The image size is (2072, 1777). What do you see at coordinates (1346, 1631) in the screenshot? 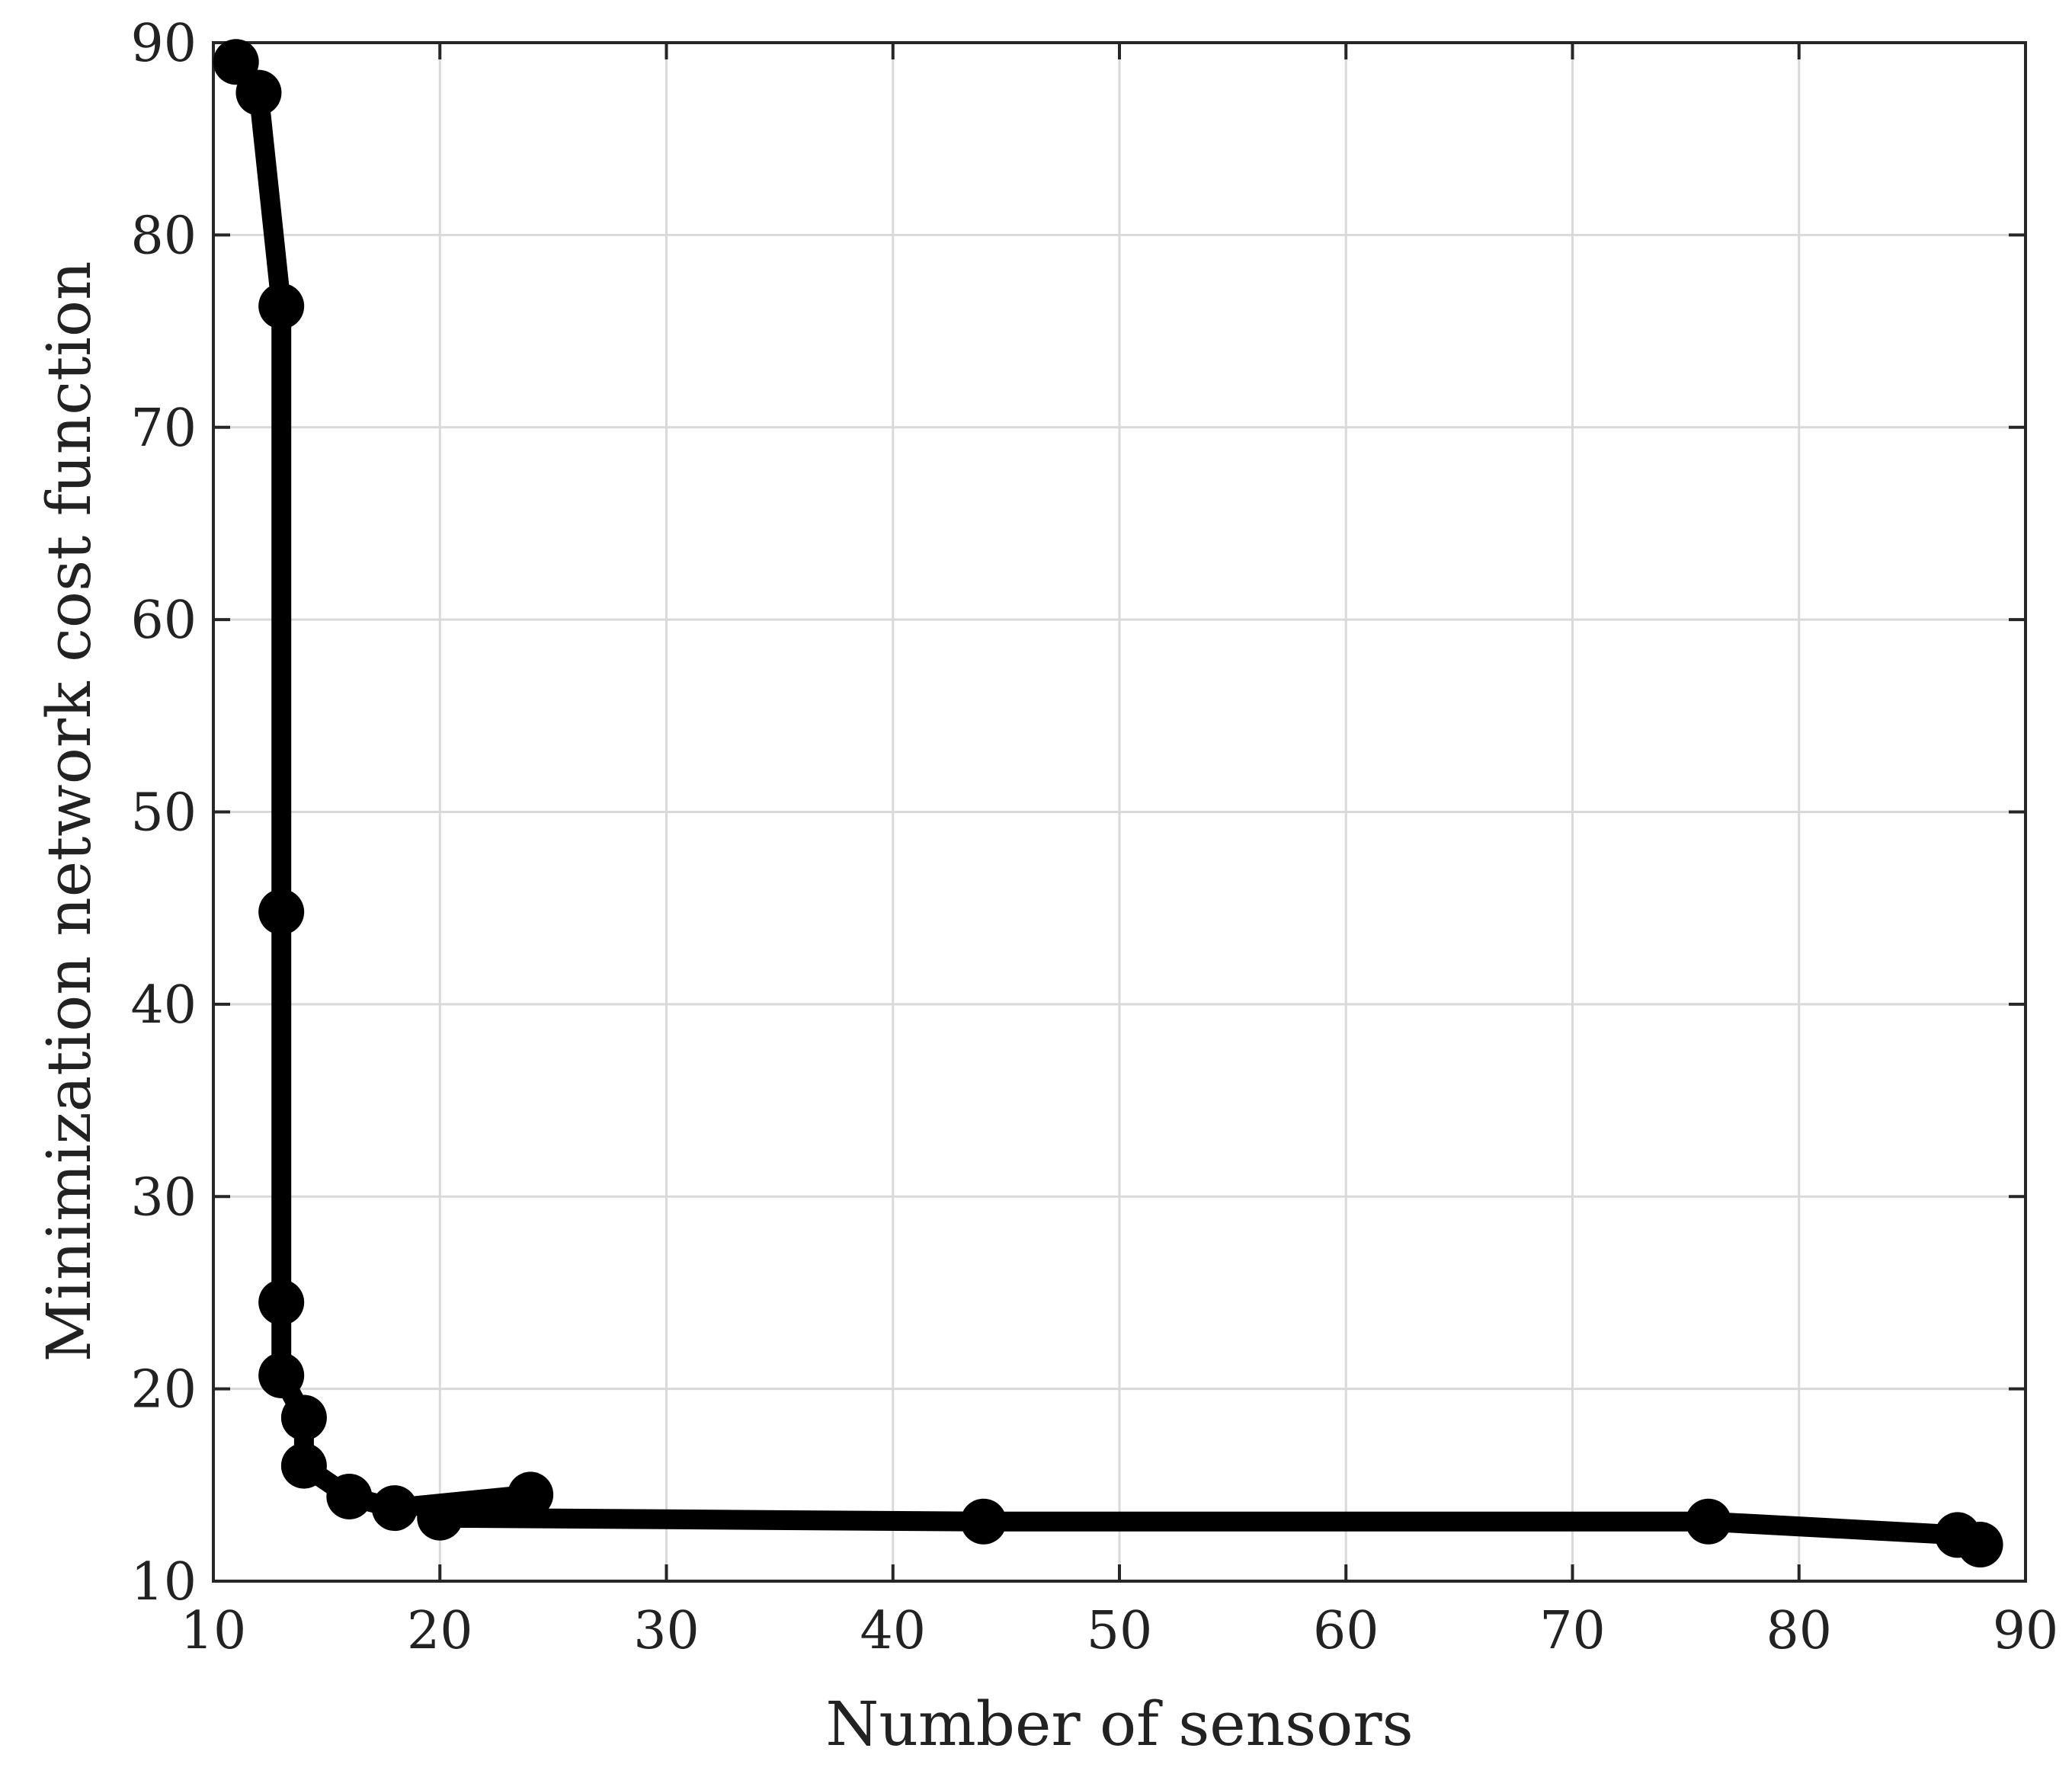
I see `x-tick-label: 60` at bounding box center [1346, 1631].